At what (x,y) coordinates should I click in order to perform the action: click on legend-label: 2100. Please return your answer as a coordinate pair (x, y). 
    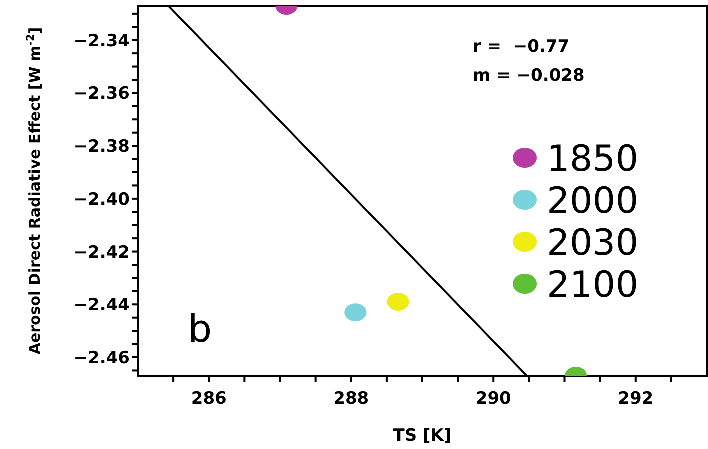
    Looking at the image, I should click on (593, 285).